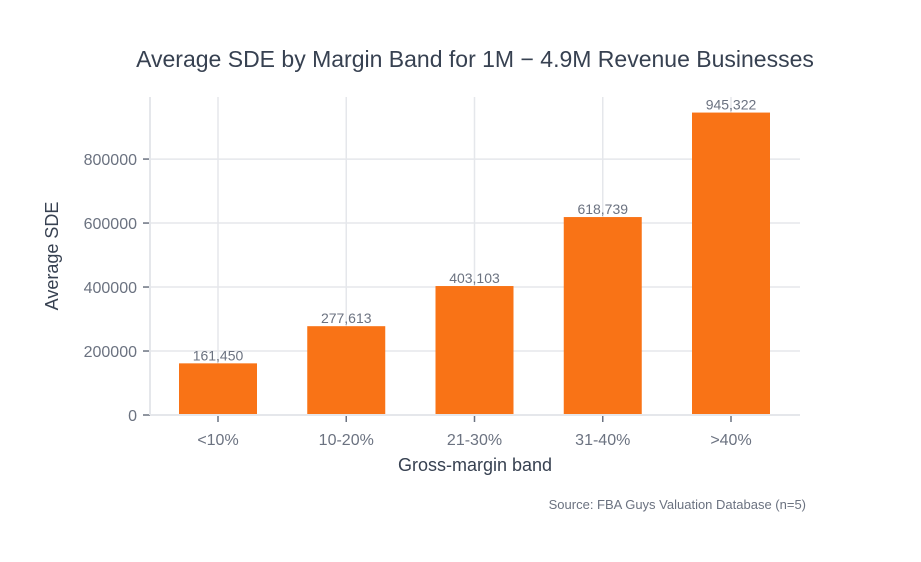  I want to click on y-tick-label: 800000, so click(110, 160).